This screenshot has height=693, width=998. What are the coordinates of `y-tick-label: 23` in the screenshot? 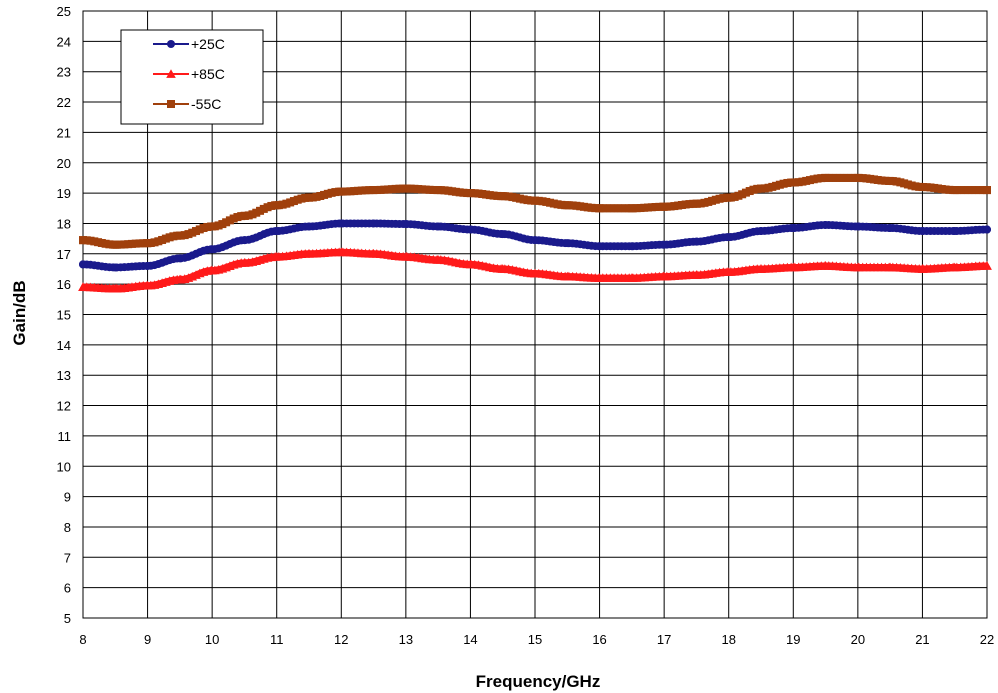 It's located at (64, 72).